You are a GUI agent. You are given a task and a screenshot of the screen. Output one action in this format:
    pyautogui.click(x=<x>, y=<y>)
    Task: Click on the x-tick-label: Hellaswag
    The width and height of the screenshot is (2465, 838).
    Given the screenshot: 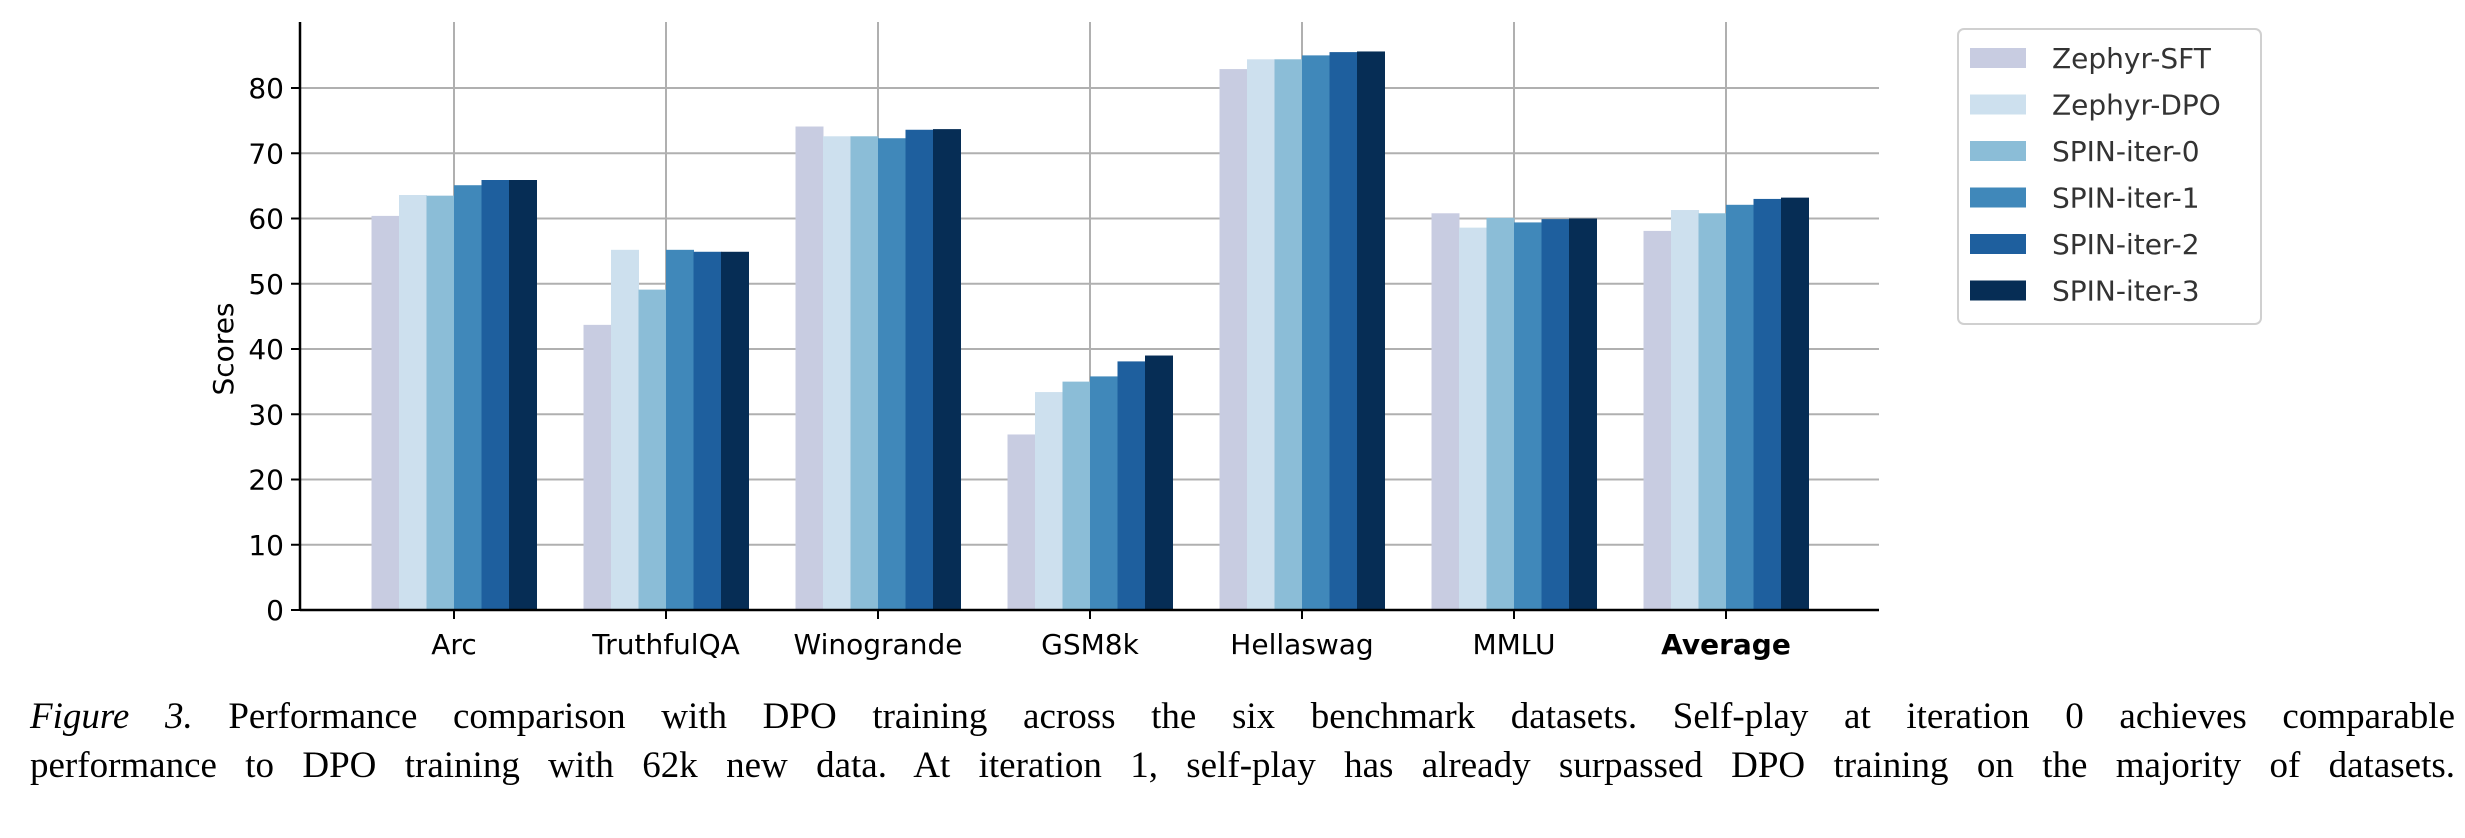 What is the action you would take?
    pyautogui.click(x=1301, y=644)
    